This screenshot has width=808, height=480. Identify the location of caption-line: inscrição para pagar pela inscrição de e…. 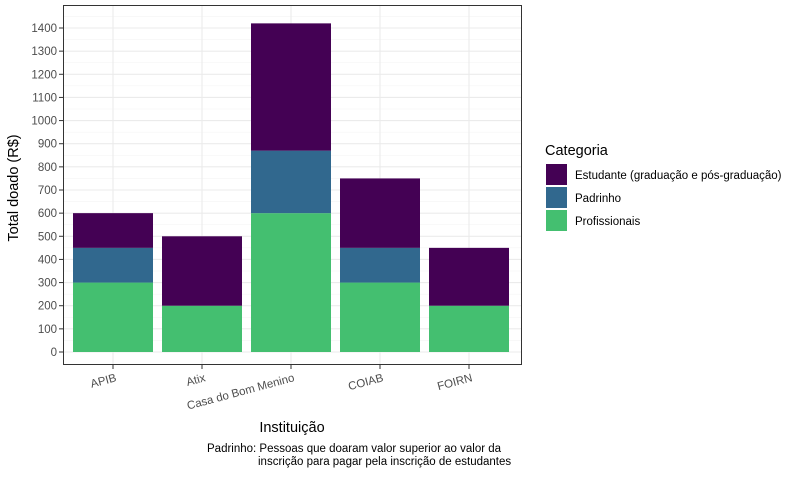
(384, 462).